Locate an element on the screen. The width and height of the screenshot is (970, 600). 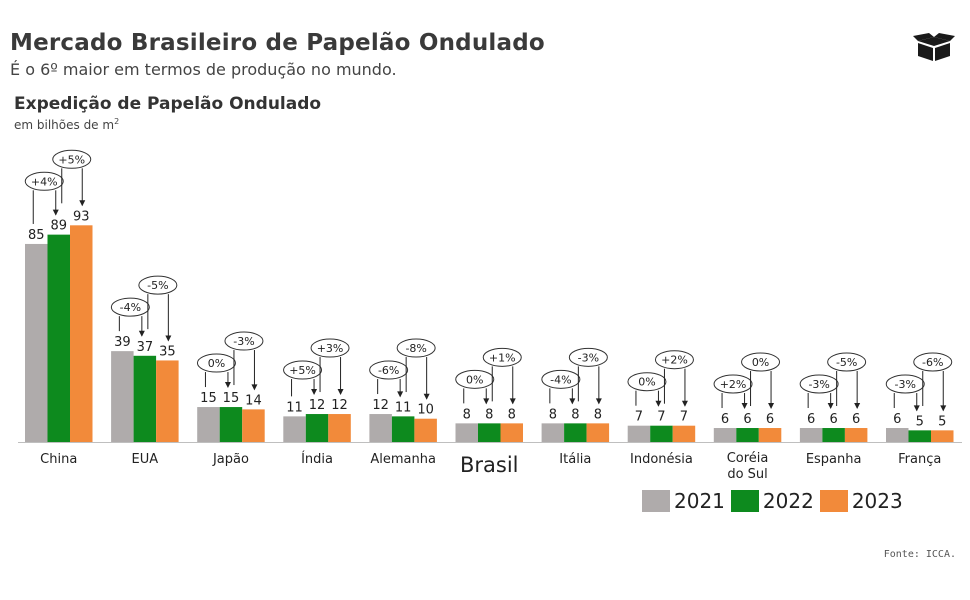
value-label-2021-1: 39 is located at coordinates (122, 342).